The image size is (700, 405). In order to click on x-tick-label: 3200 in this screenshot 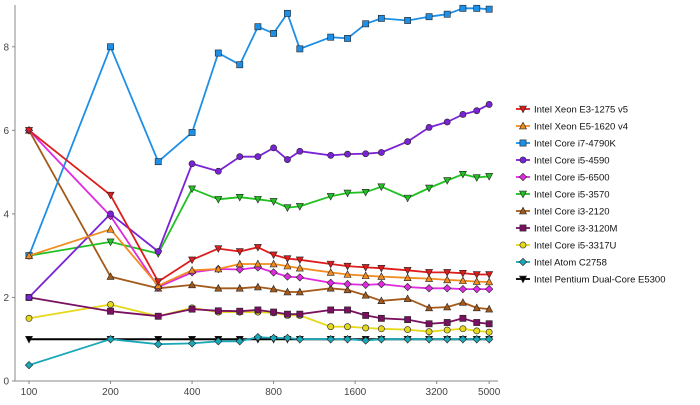, I will do `click(437, 392)`.